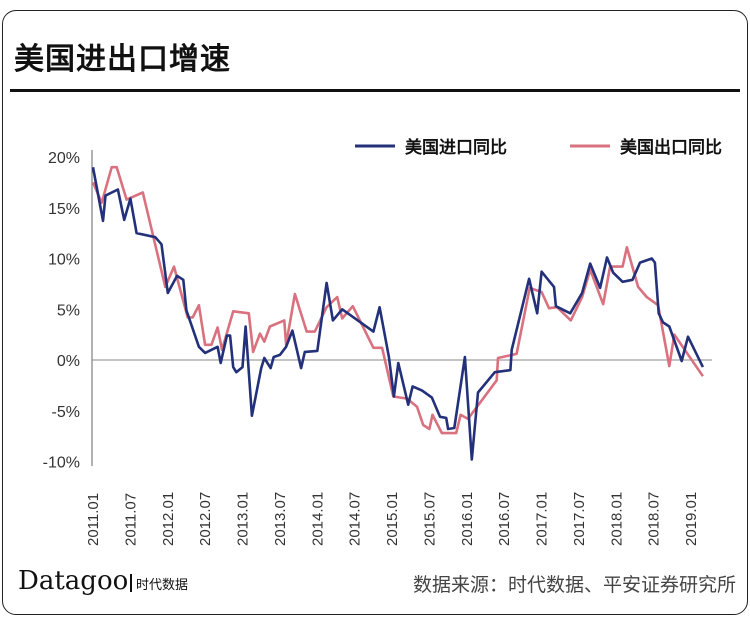 This screenshot has width=750, height=627. Describe the element at coordinates (168, 519) in the screenshot. I see `x-tick-label: 2012.01` at that location.